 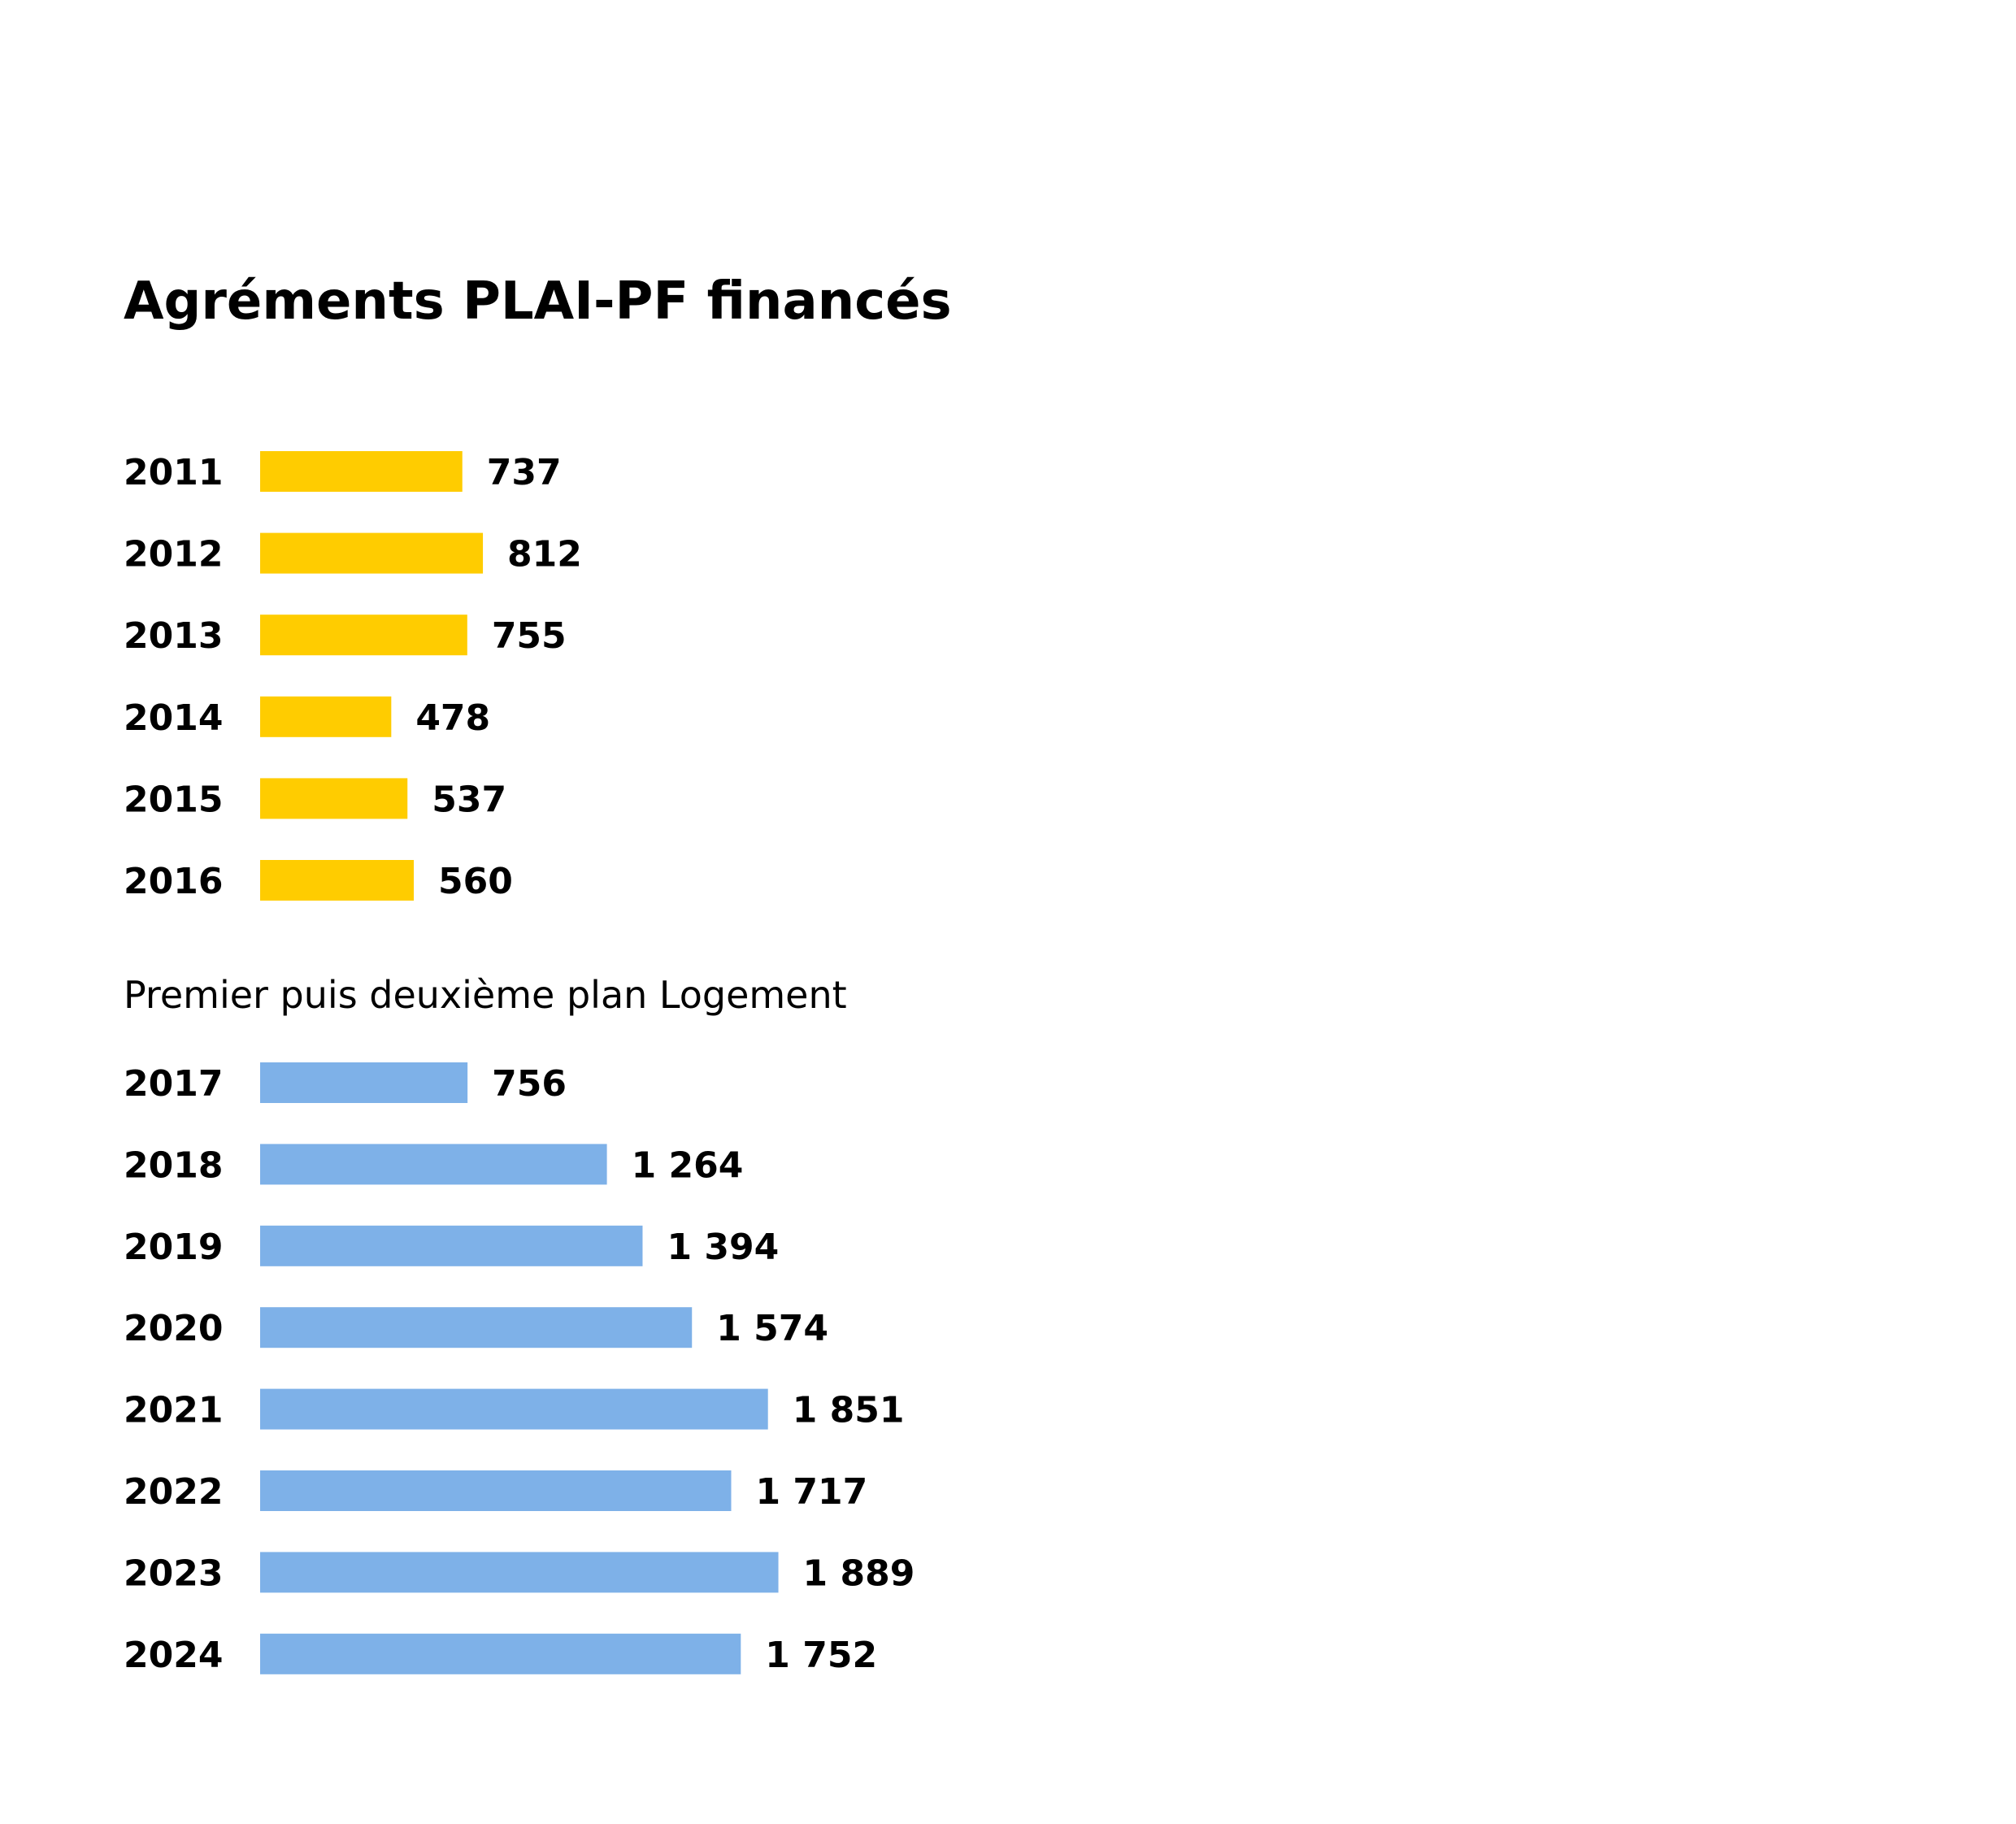 What do you see at coordinates (173, 1656) in the screenshot?
I see `year-label: 2024` at bounding box center [173, 1656].